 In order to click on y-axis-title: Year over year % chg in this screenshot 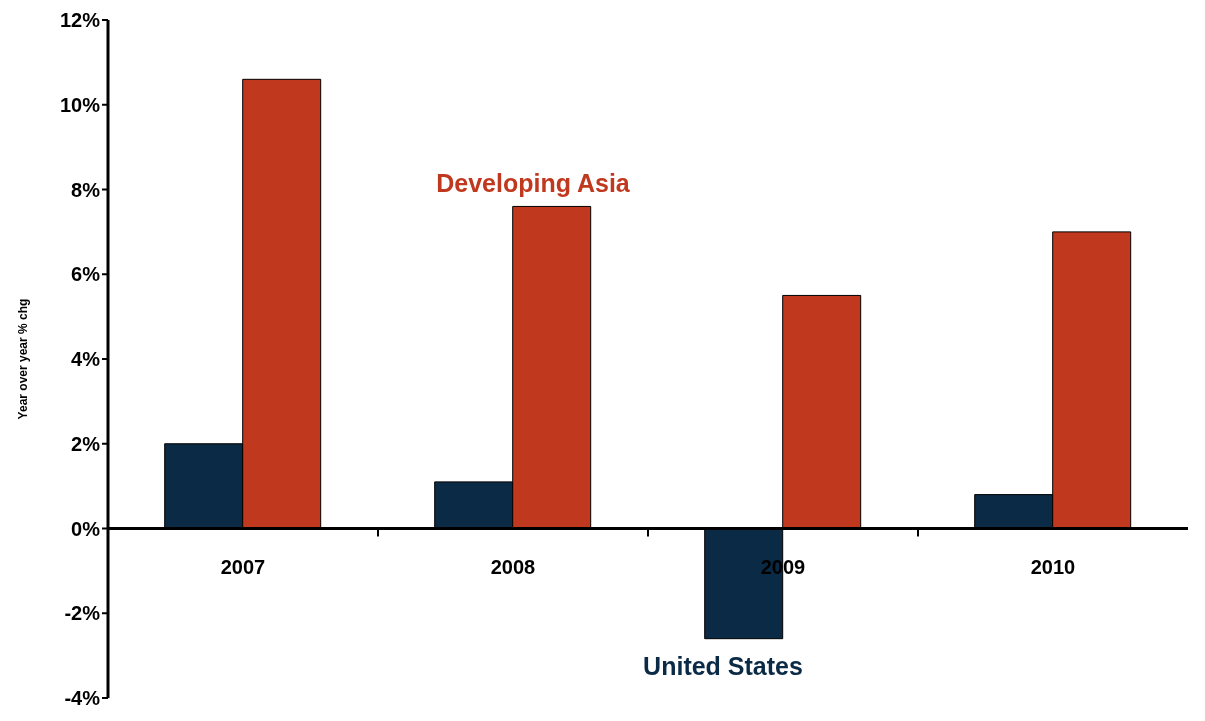, I will do `click(23, 359)`.